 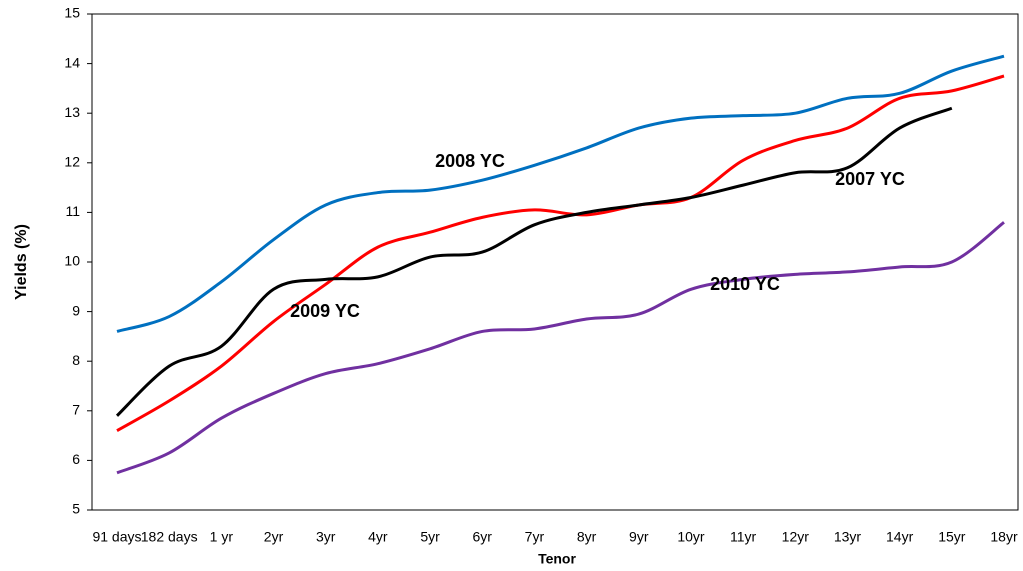 I want to click on y-tick-label: 14, so click(x=72, y=62).